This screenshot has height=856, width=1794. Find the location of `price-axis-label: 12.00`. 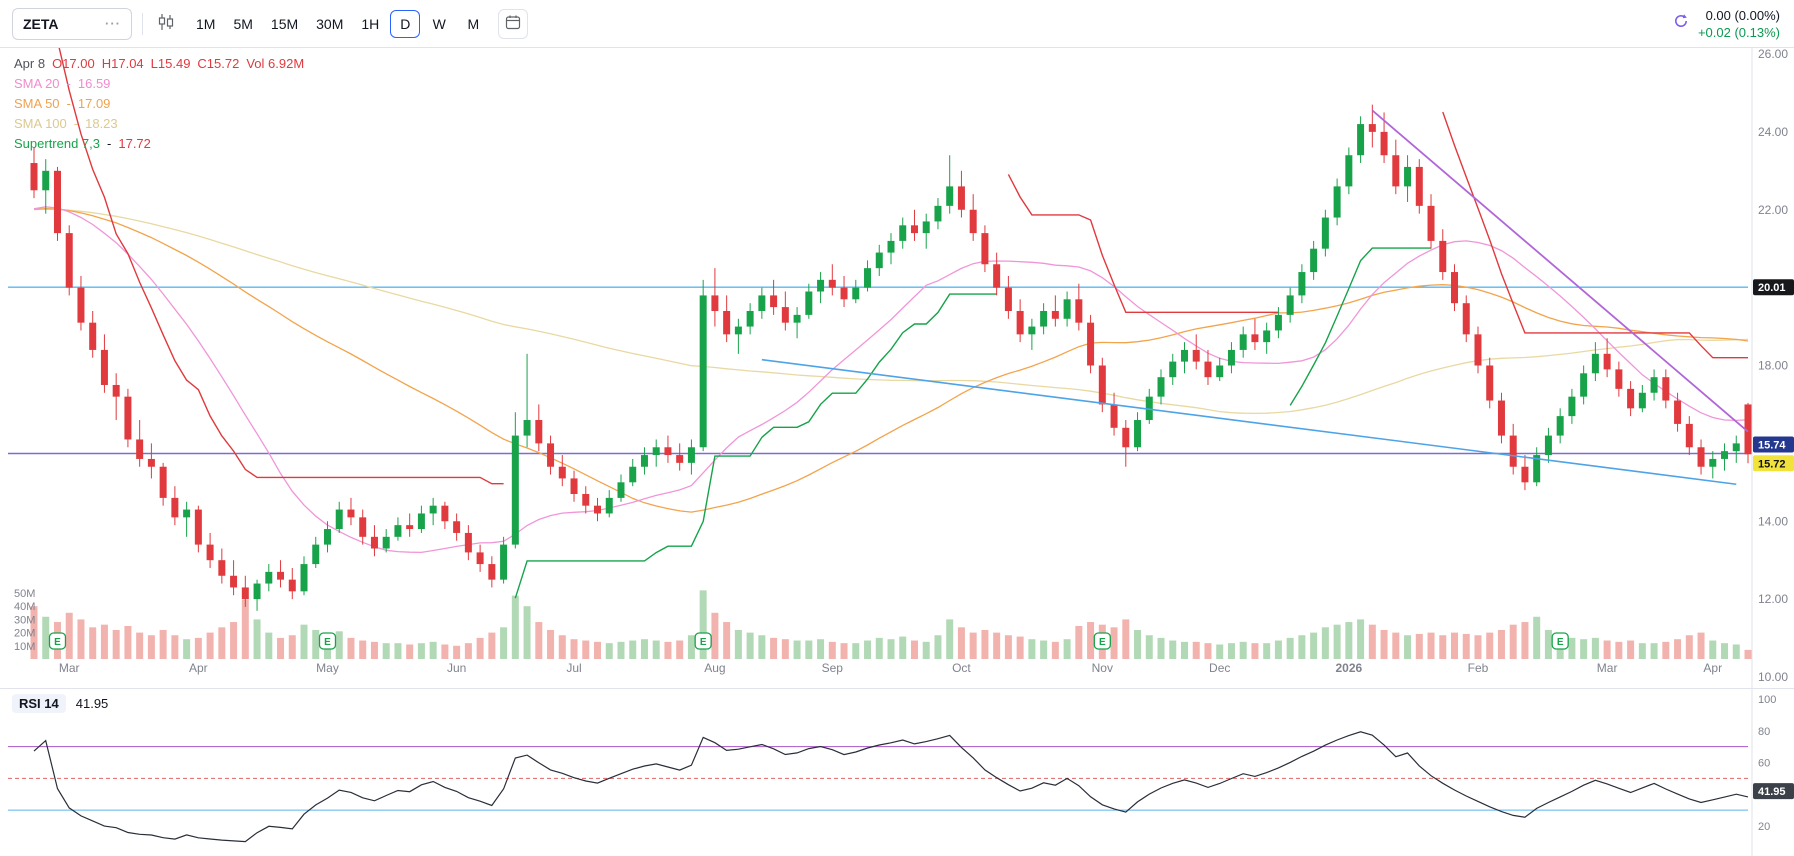

price-axis-label: 12.00 is located at coordinates (1773, 599).